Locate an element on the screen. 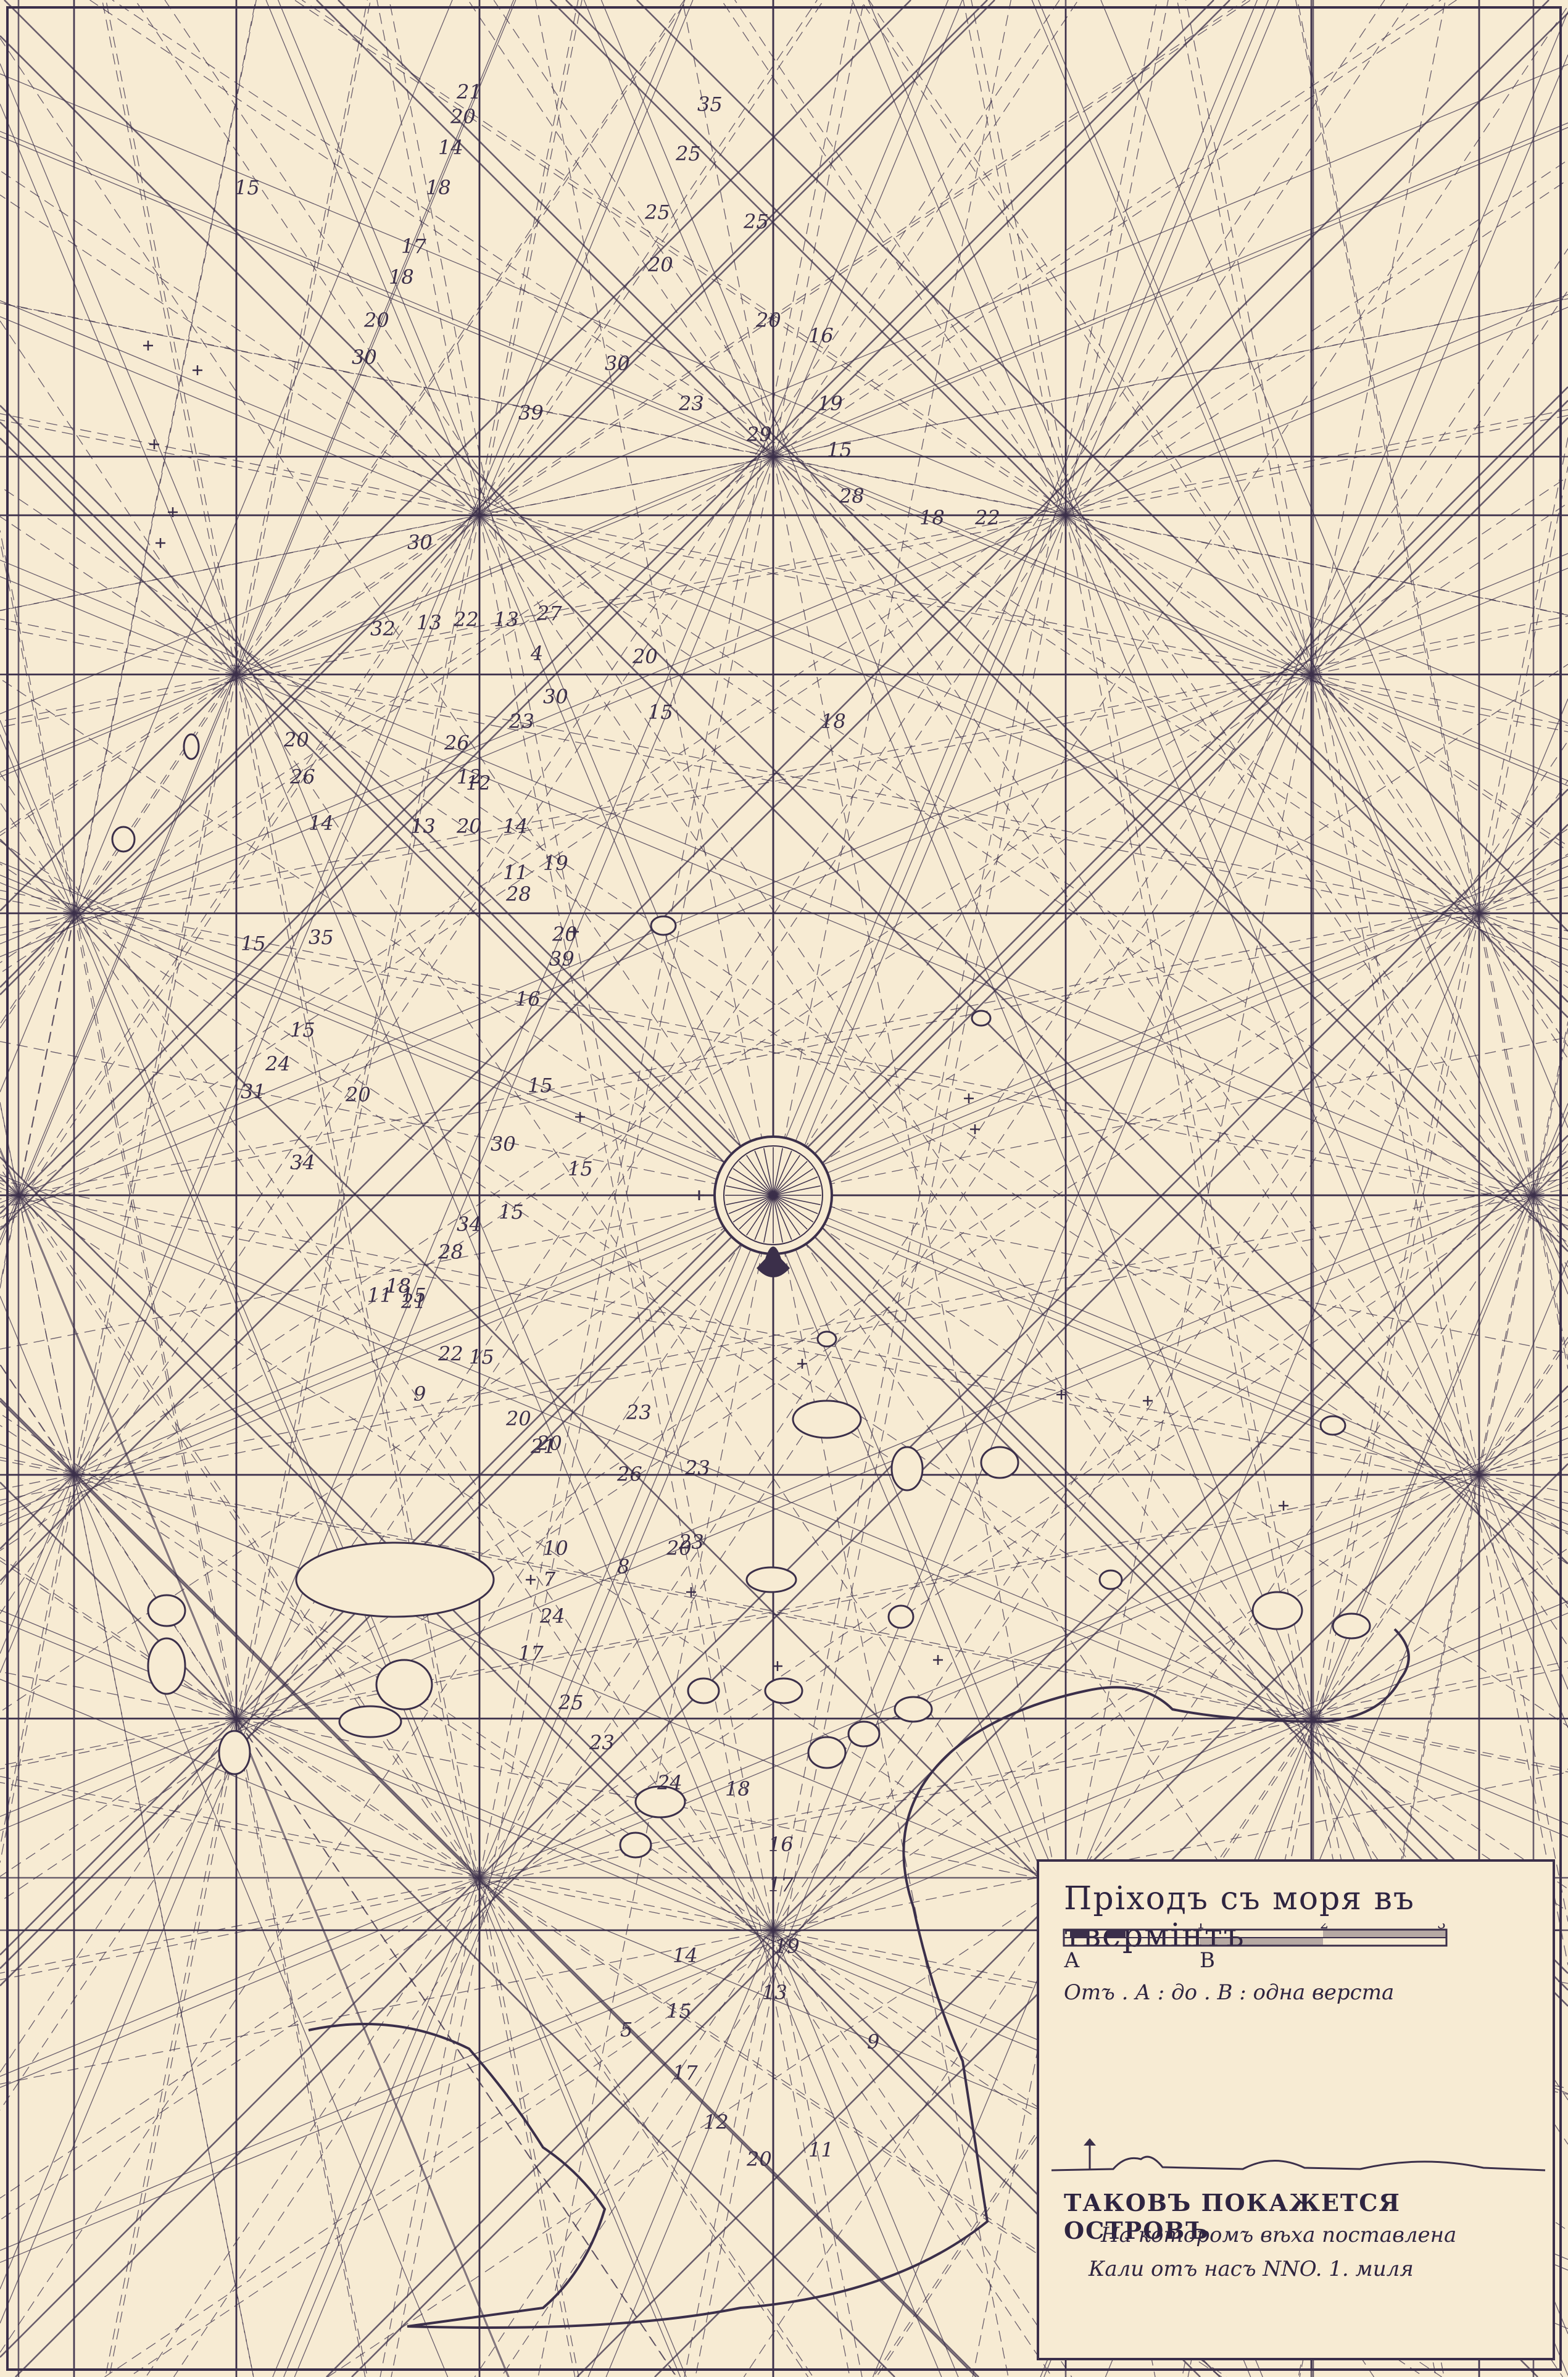  sounding-depth: 18 is located at coordinates (737, 1789).